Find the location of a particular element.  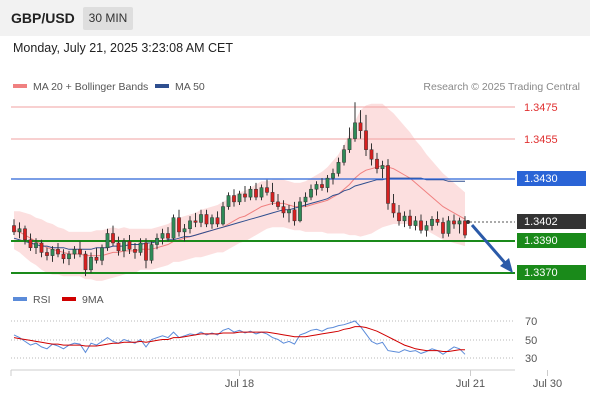

level-label-1-3475: 1.3475 is located at coordinates (541, 108).